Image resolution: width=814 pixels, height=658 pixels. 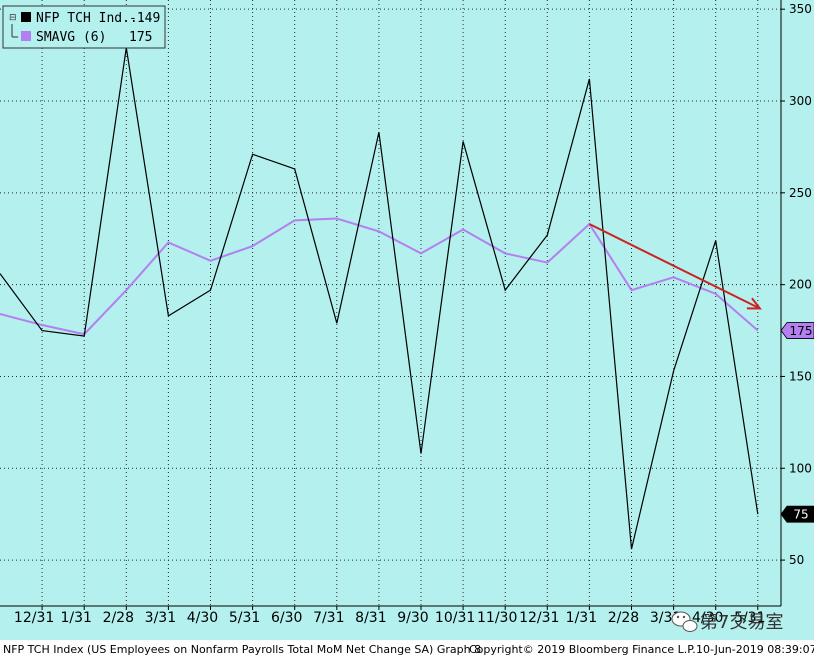 What do you see at coordinates (412, 618) in the screenshot?
I see `x-tick-label: 9/30` at bounding box center [412, 618].